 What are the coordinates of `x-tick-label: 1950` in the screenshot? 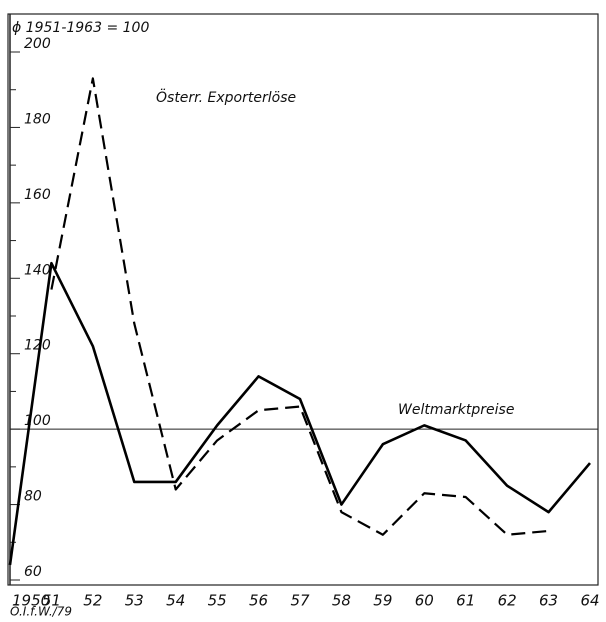 It's located at (31, 601).